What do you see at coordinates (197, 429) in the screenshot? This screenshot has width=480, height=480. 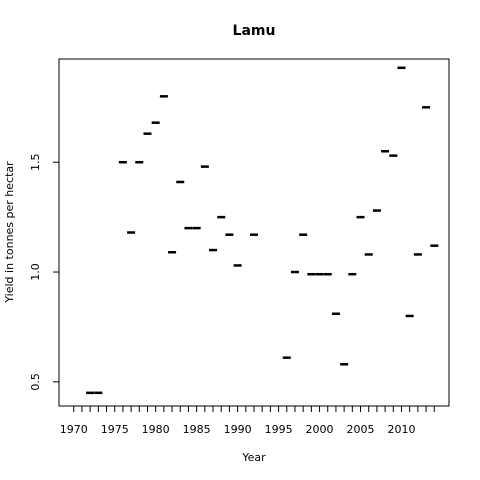 I see `x-tick-label: 1985` at bounding box center [197, 429].